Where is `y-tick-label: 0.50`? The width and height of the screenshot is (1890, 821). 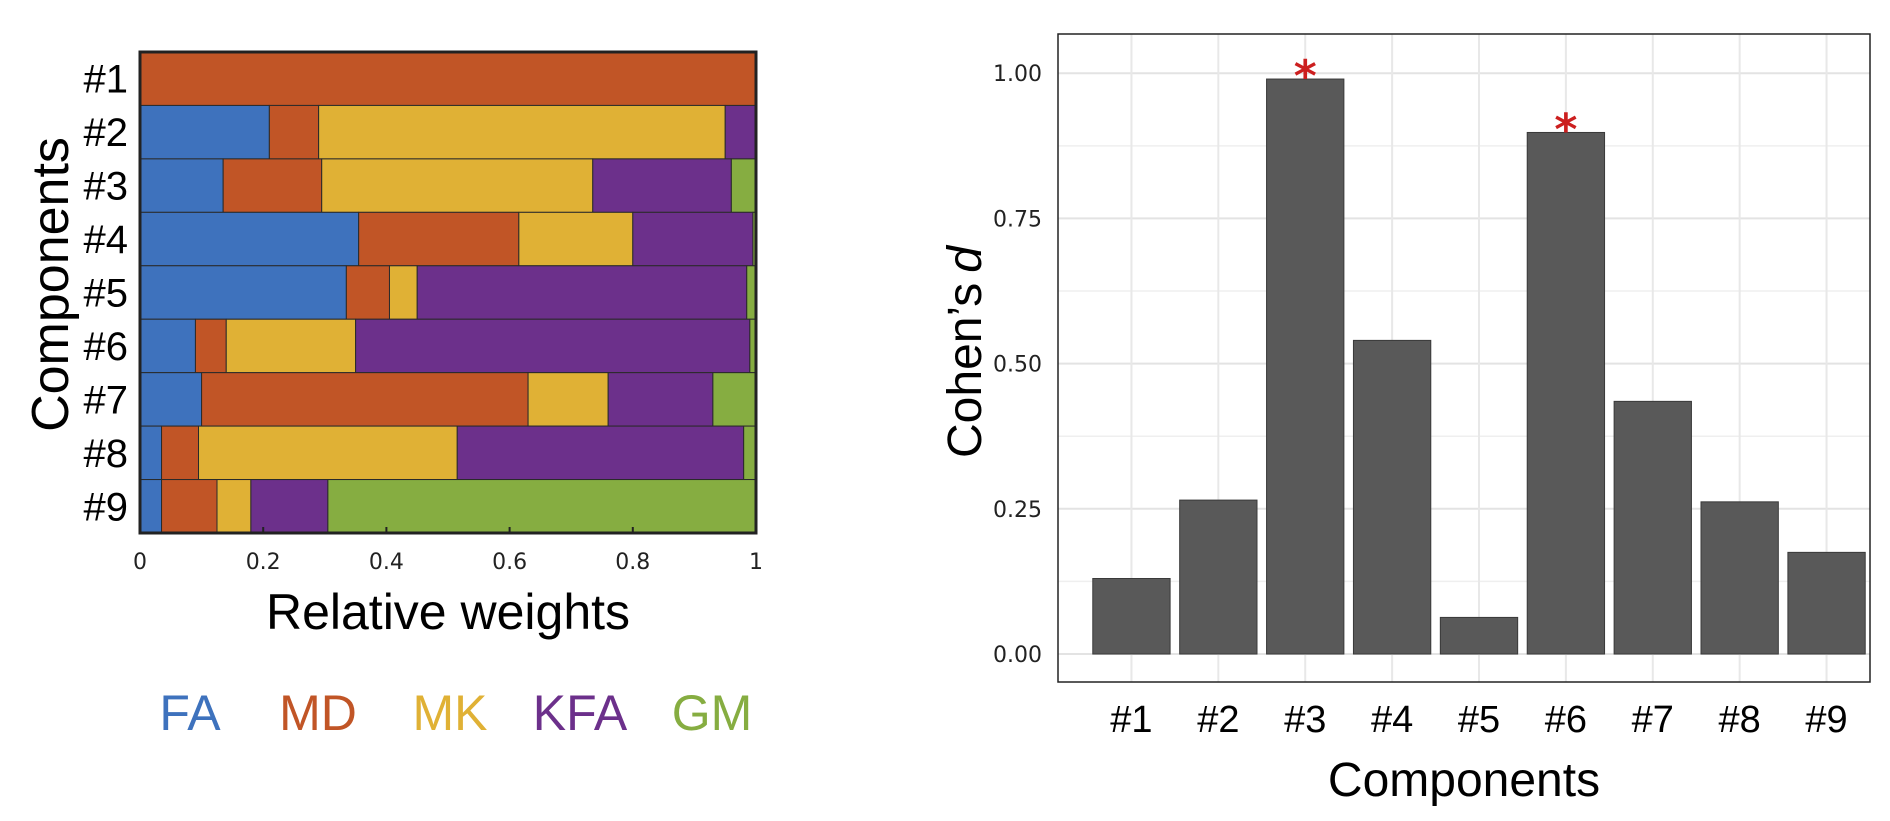
y-tick-label: 0.50 is located at coordinates (1017, 365).